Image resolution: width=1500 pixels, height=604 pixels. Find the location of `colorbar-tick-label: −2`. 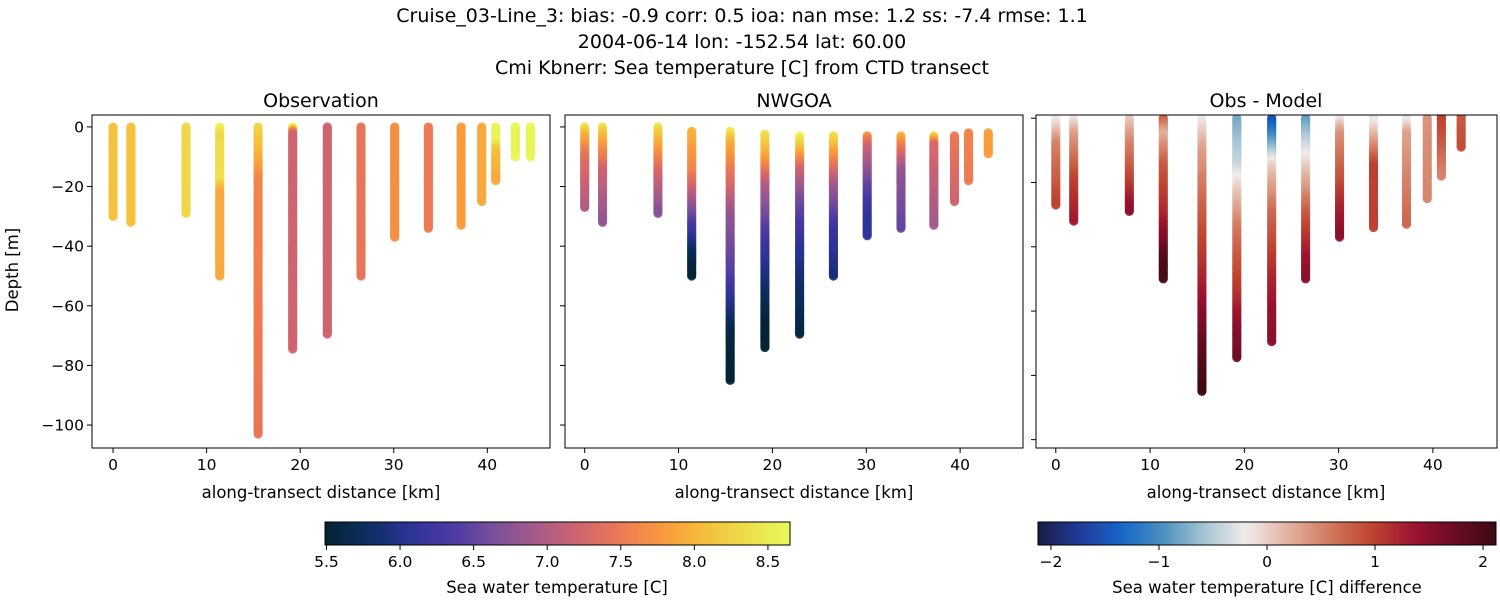

colorbar-tick-label: −2 is located at coordinates (1051, 562).